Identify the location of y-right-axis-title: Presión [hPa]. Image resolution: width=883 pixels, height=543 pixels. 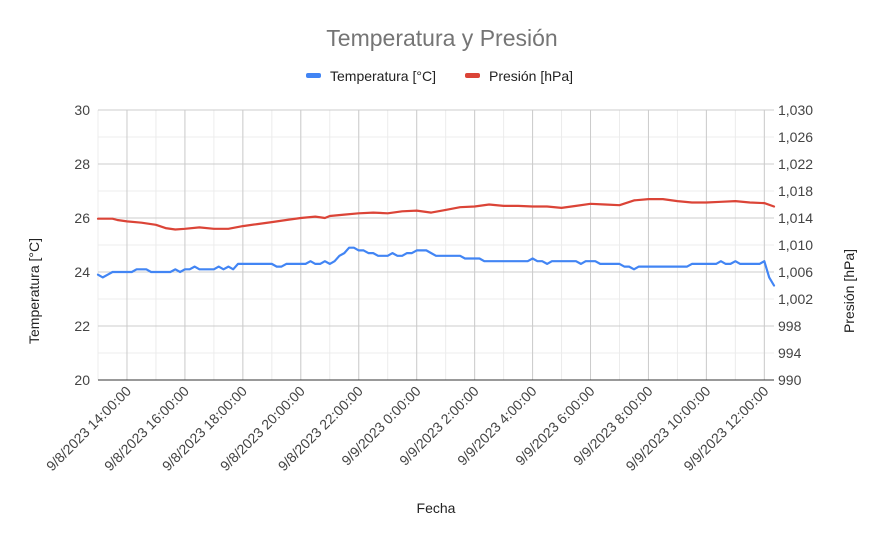
(849, 291).